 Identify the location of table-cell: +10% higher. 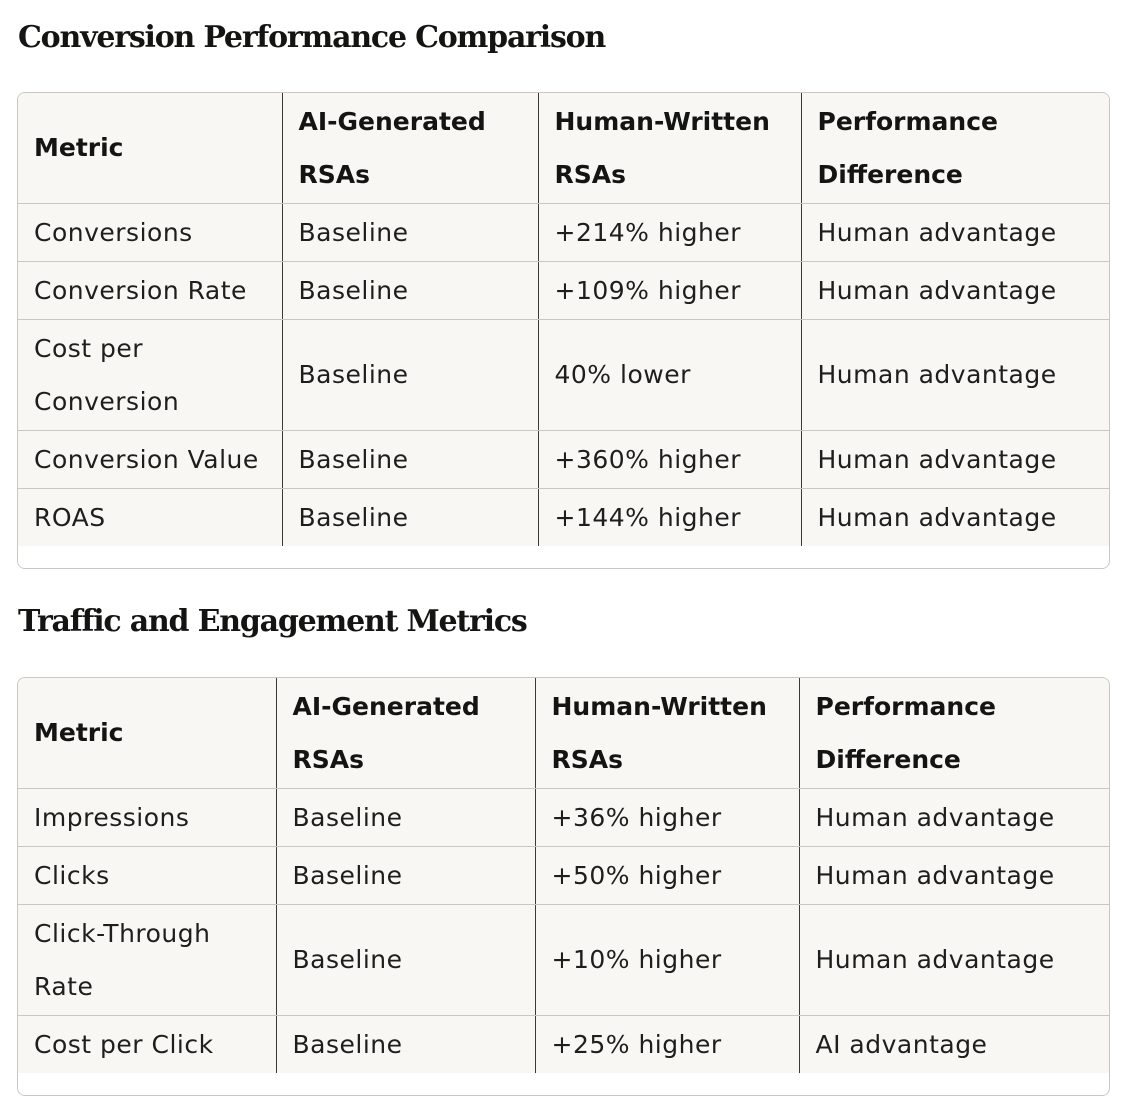
(667, 960).